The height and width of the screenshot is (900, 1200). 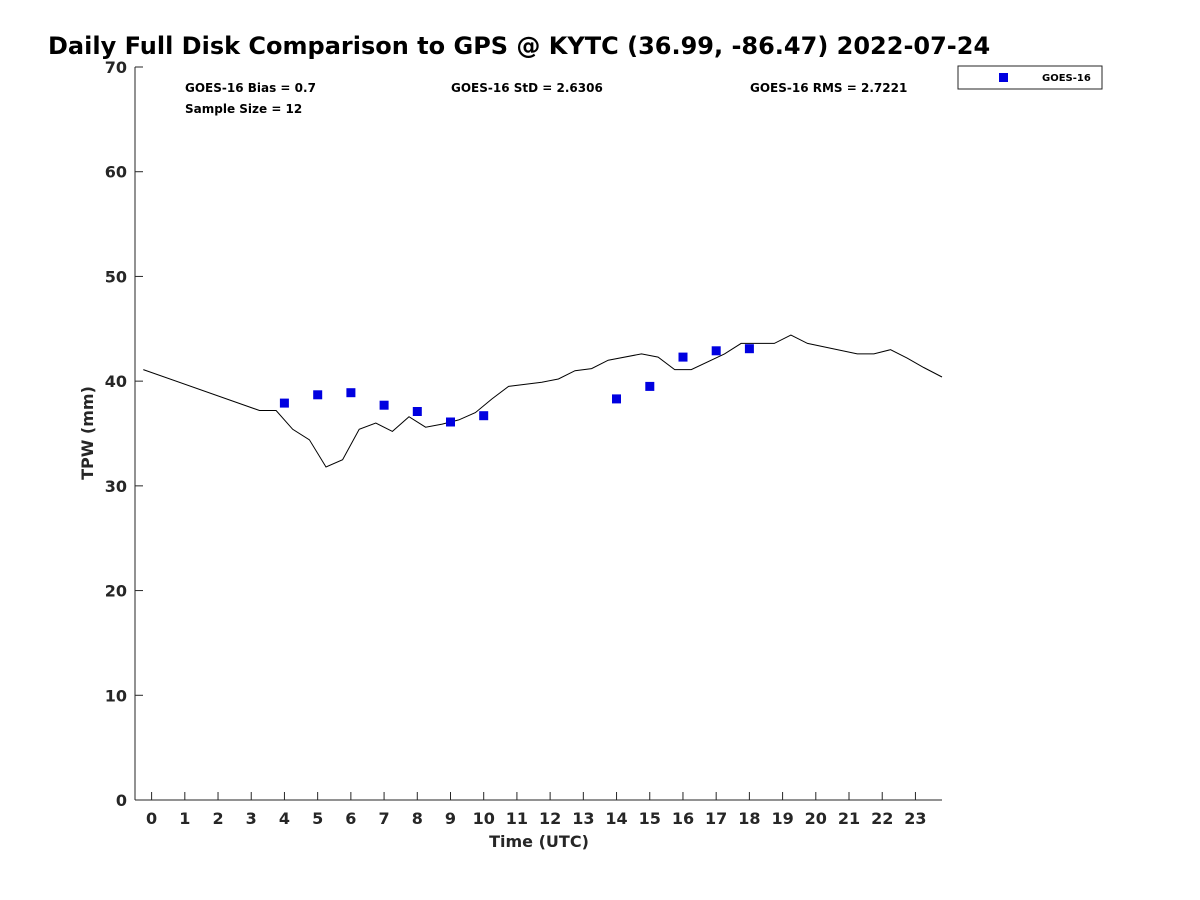 I want to click on x-tick-label-14: 14, so click(x=616, y=818).